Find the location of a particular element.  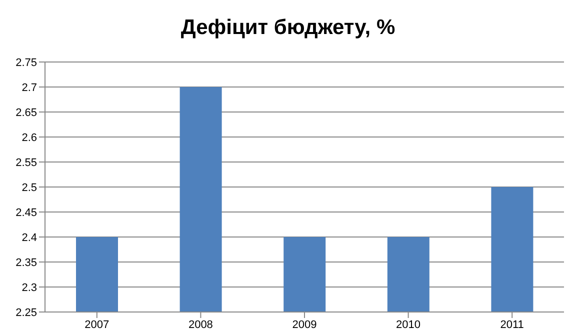

y-tick-label: 2.6 is located at coordinates (29, 138).